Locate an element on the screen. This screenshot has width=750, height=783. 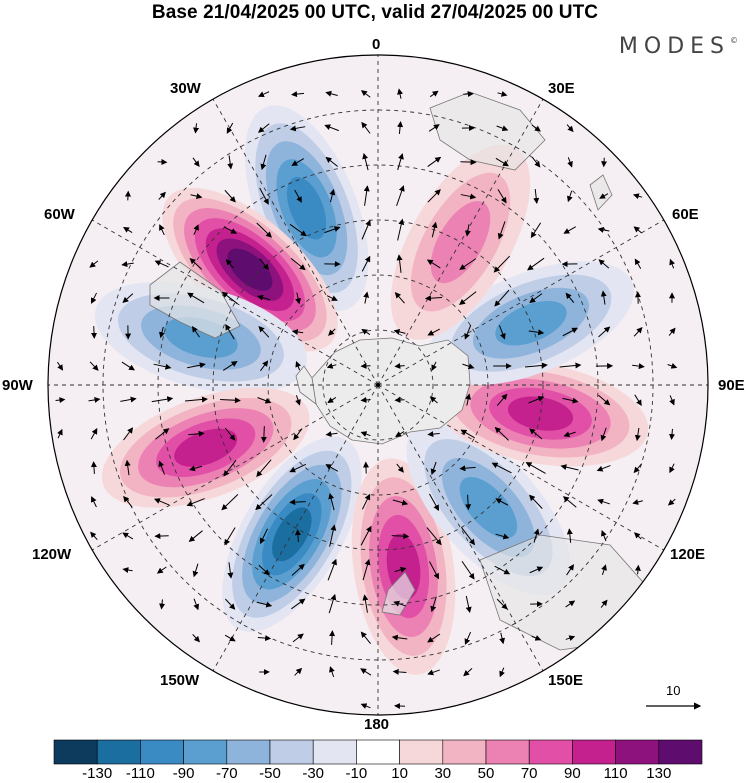
colorbar-tick-label: -70 is located at coordinates (226, 773).